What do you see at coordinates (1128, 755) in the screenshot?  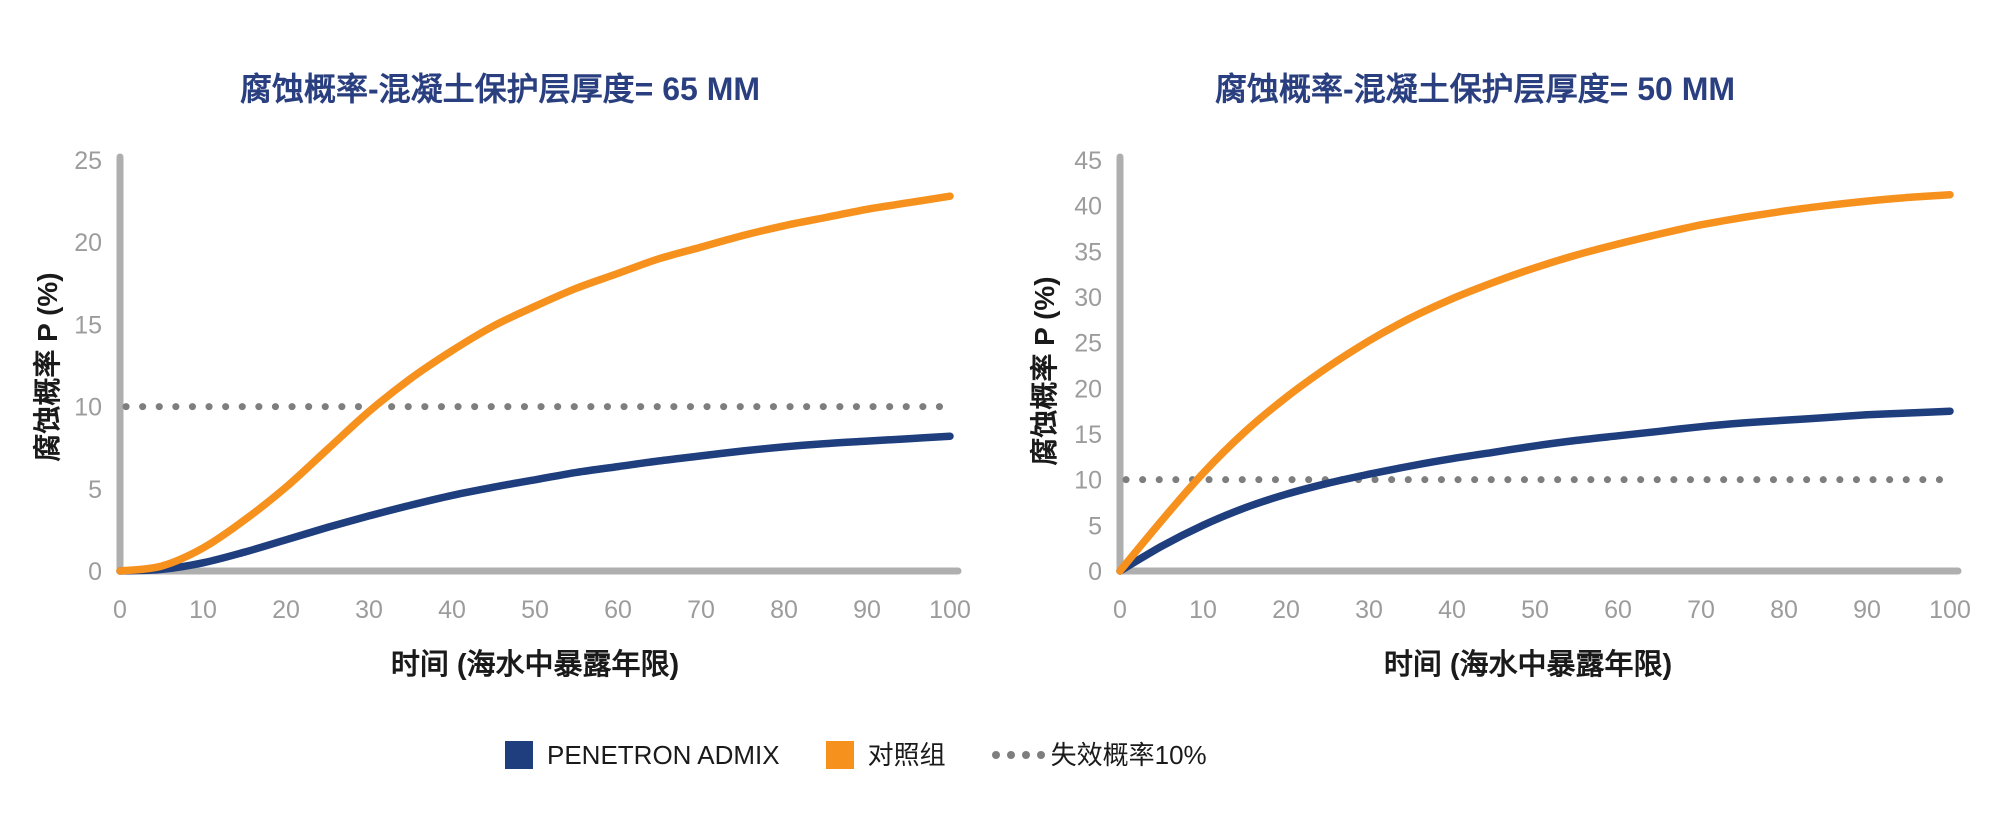 I see `legend-label-threshold: 失效概率10%` at bounding box center [1128, 755].